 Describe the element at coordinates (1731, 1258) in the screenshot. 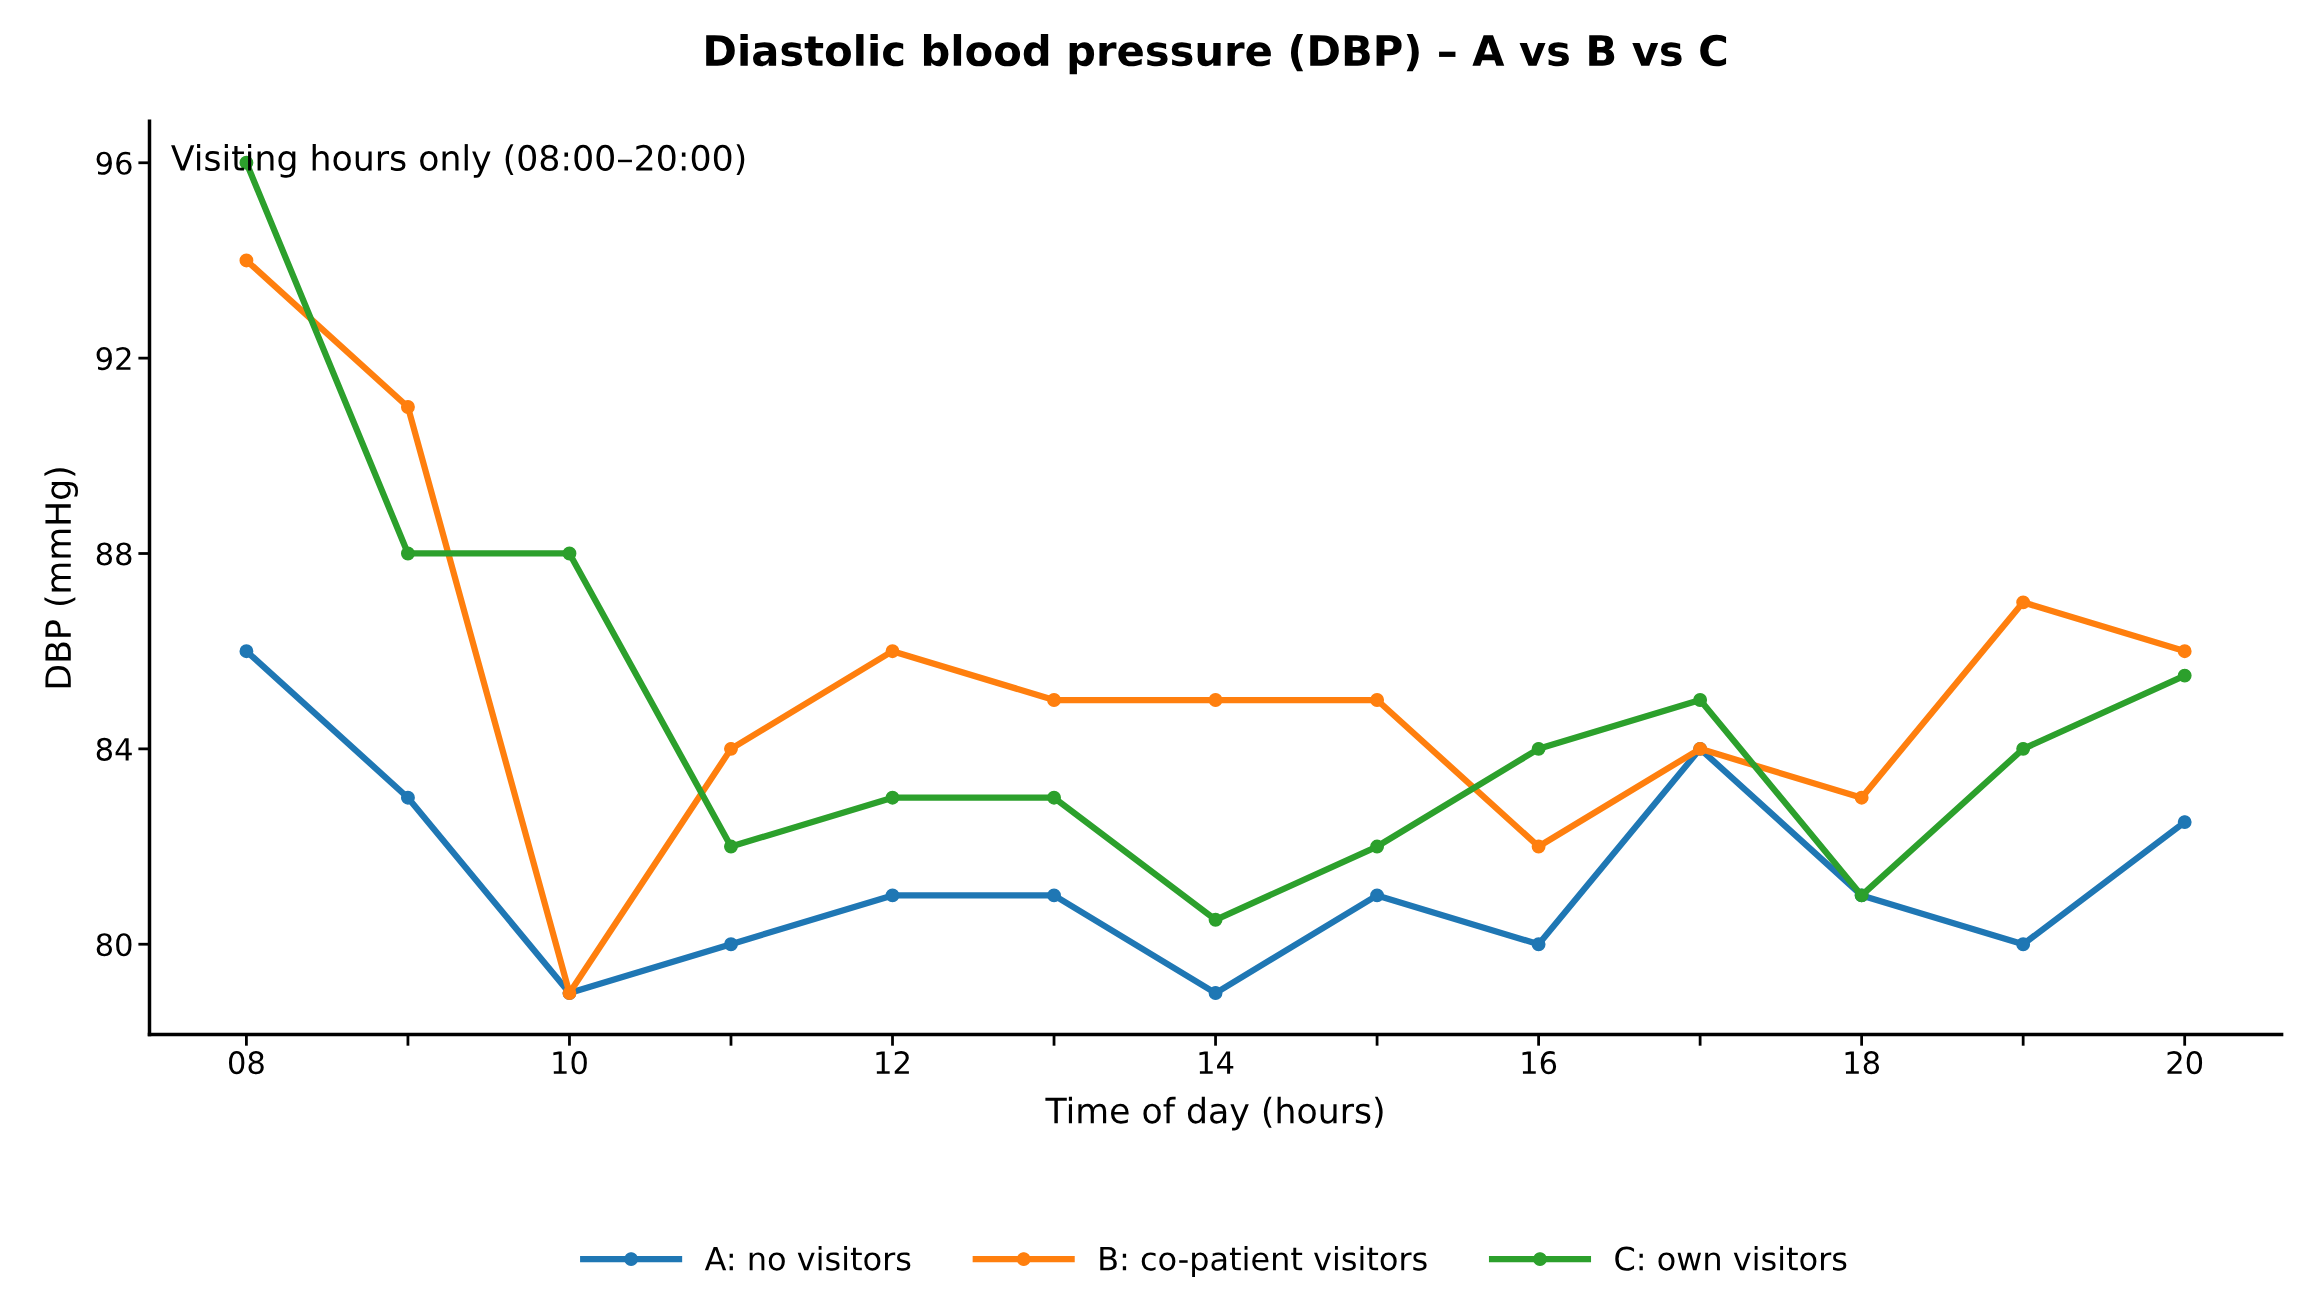

I see `legend-label: C: own visitors` at that location.